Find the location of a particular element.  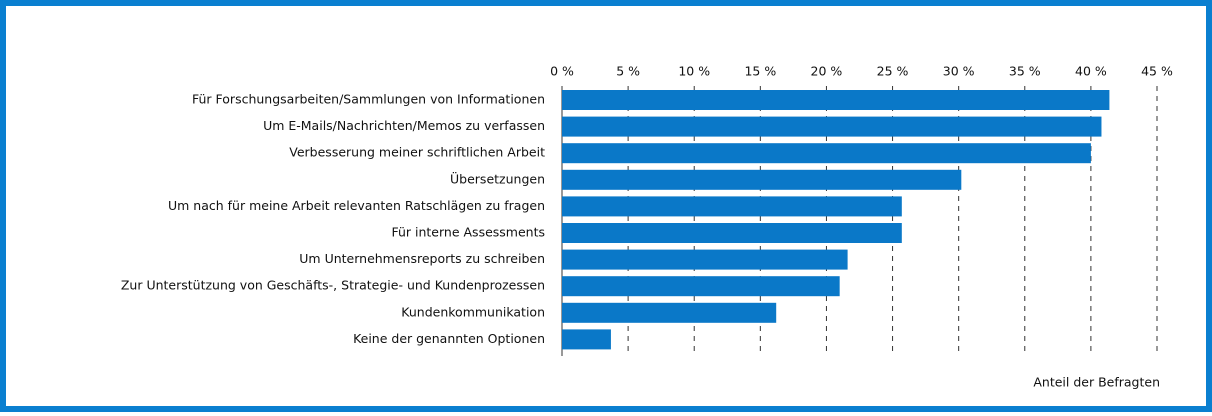

y-tick-label: Um Unternehmensreports zu schreiben is located at coordinates (422, 258).